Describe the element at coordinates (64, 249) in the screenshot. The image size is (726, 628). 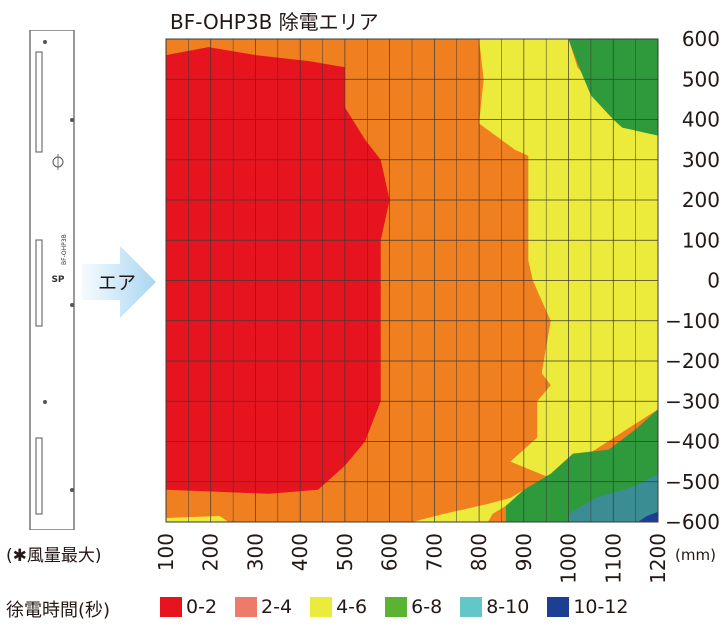
I see `device-model-marking: BF-OHP3B` at that location.